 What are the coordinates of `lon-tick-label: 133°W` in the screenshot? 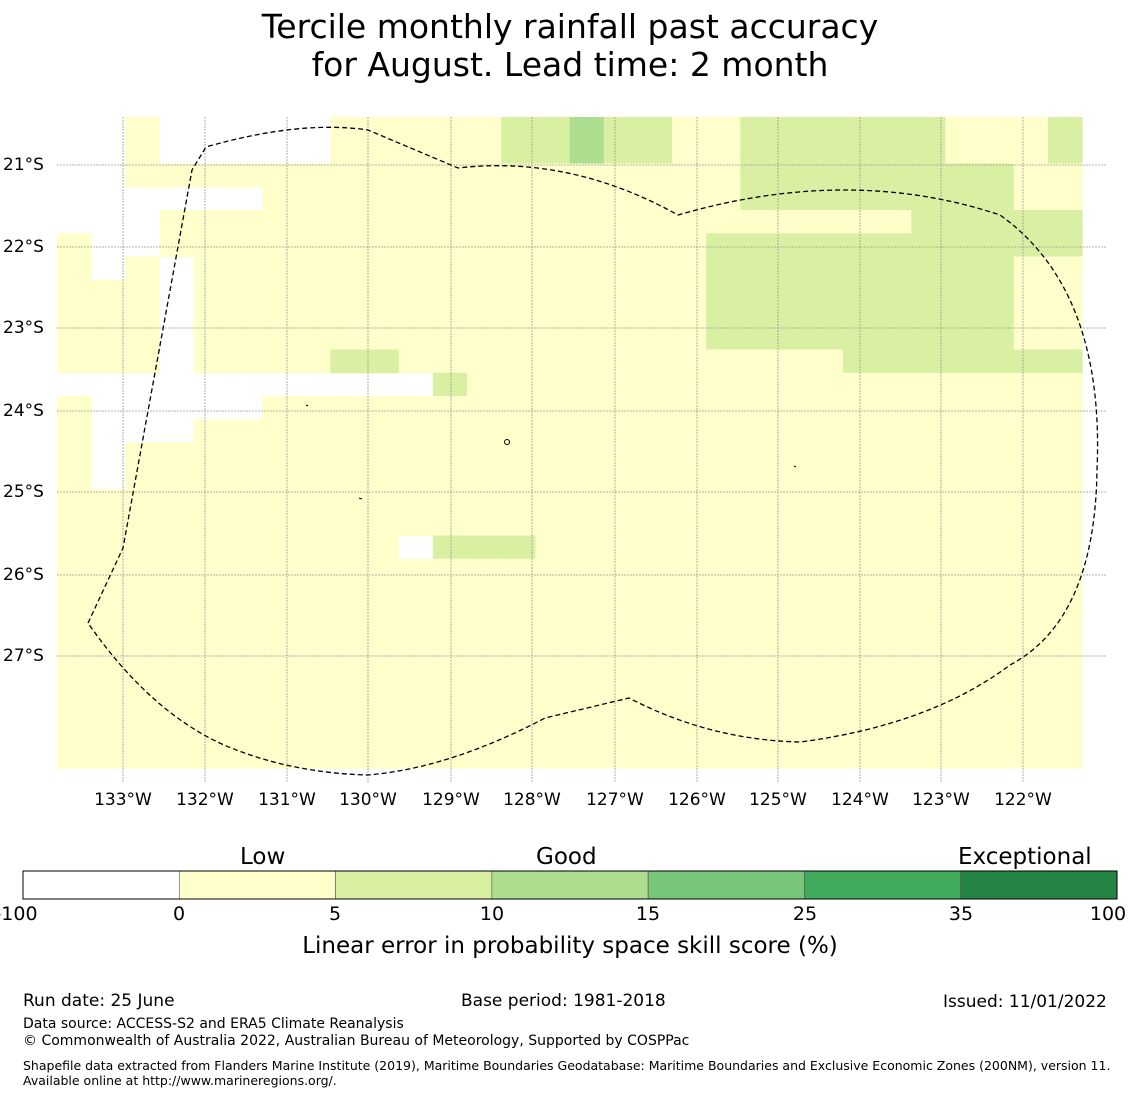 It's located at (123, 800).